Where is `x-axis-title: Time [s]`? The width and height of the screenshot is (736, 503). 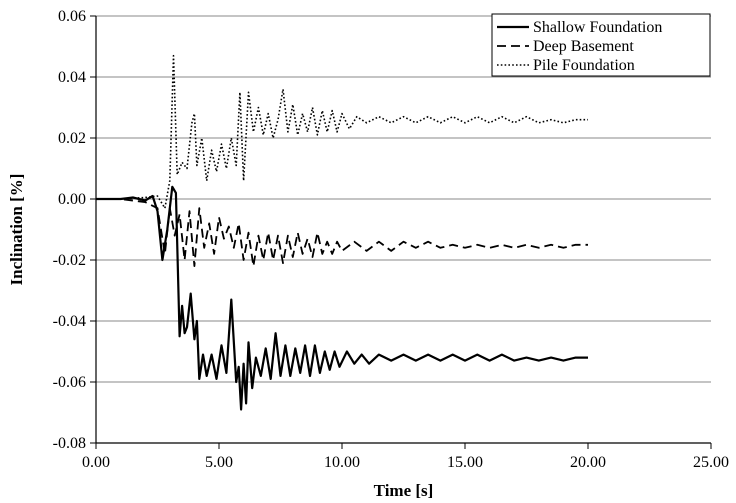
x-axis-title: Time [s] is located at coordinates (404, 490).